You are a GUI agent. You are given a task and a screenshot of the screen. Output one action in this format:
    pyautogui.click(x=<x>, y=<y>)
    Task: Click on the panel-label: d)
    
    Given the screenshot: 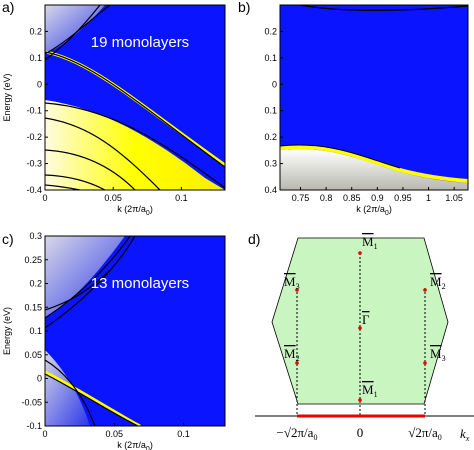 What is the action you would take?
    pyautogui.click(x=254, y=239)
    